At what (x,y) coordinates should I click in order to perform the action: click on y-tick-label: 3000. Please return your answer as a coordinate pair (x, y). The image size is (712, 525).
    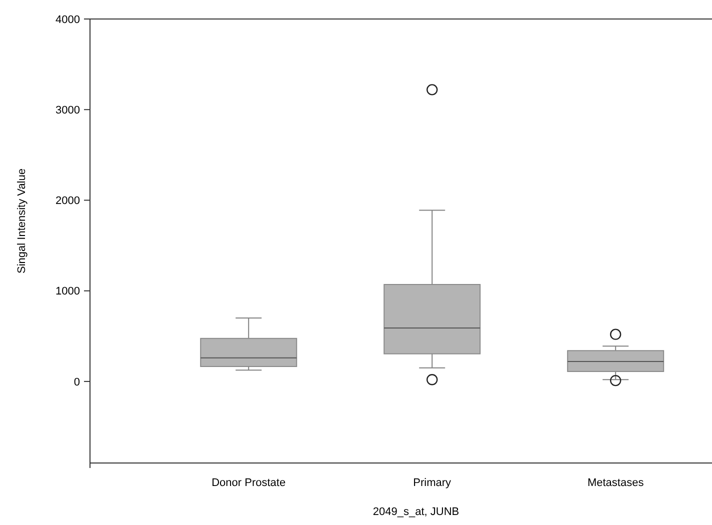
    Looking at the image, I should click on (68, 110).